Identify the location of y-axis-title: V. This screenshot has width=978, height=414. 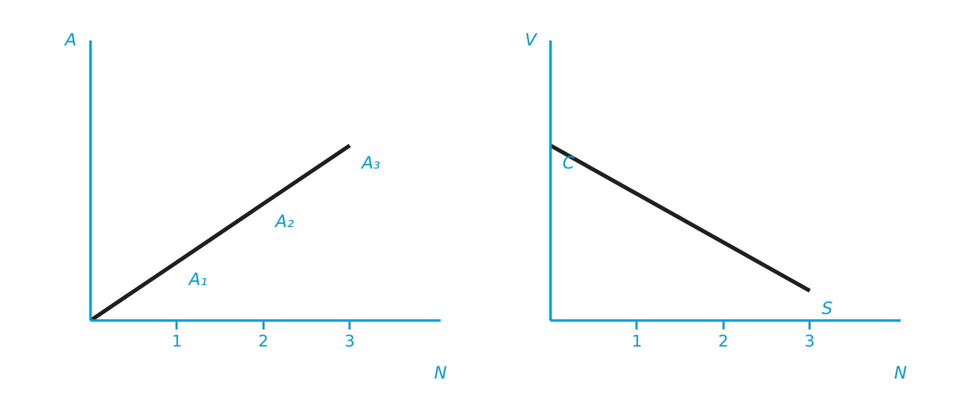
(531, 40).